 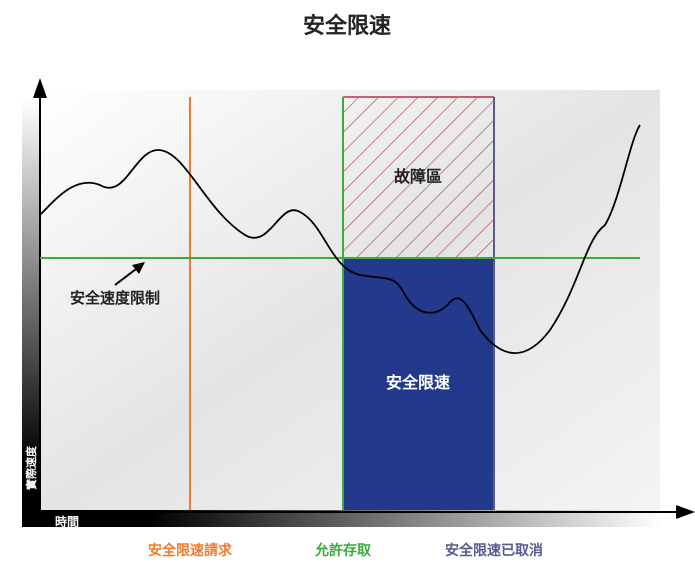 I want to click on speed-limit-label: 安全速度限制, so click(x=115, y=298).